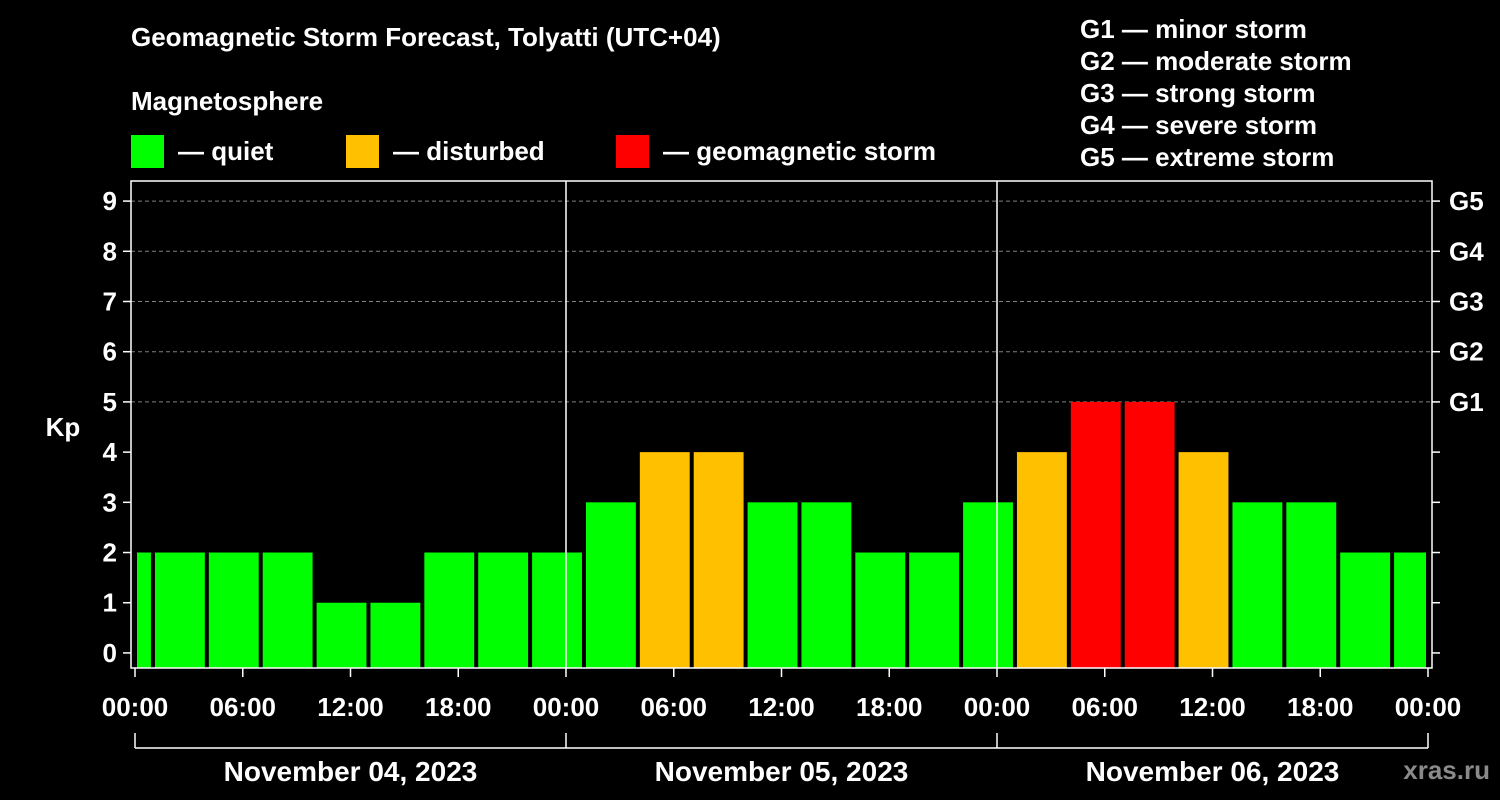 The image size is (1500, 800). I want to click on legend-swatch-disturbed, so click(362, 151).